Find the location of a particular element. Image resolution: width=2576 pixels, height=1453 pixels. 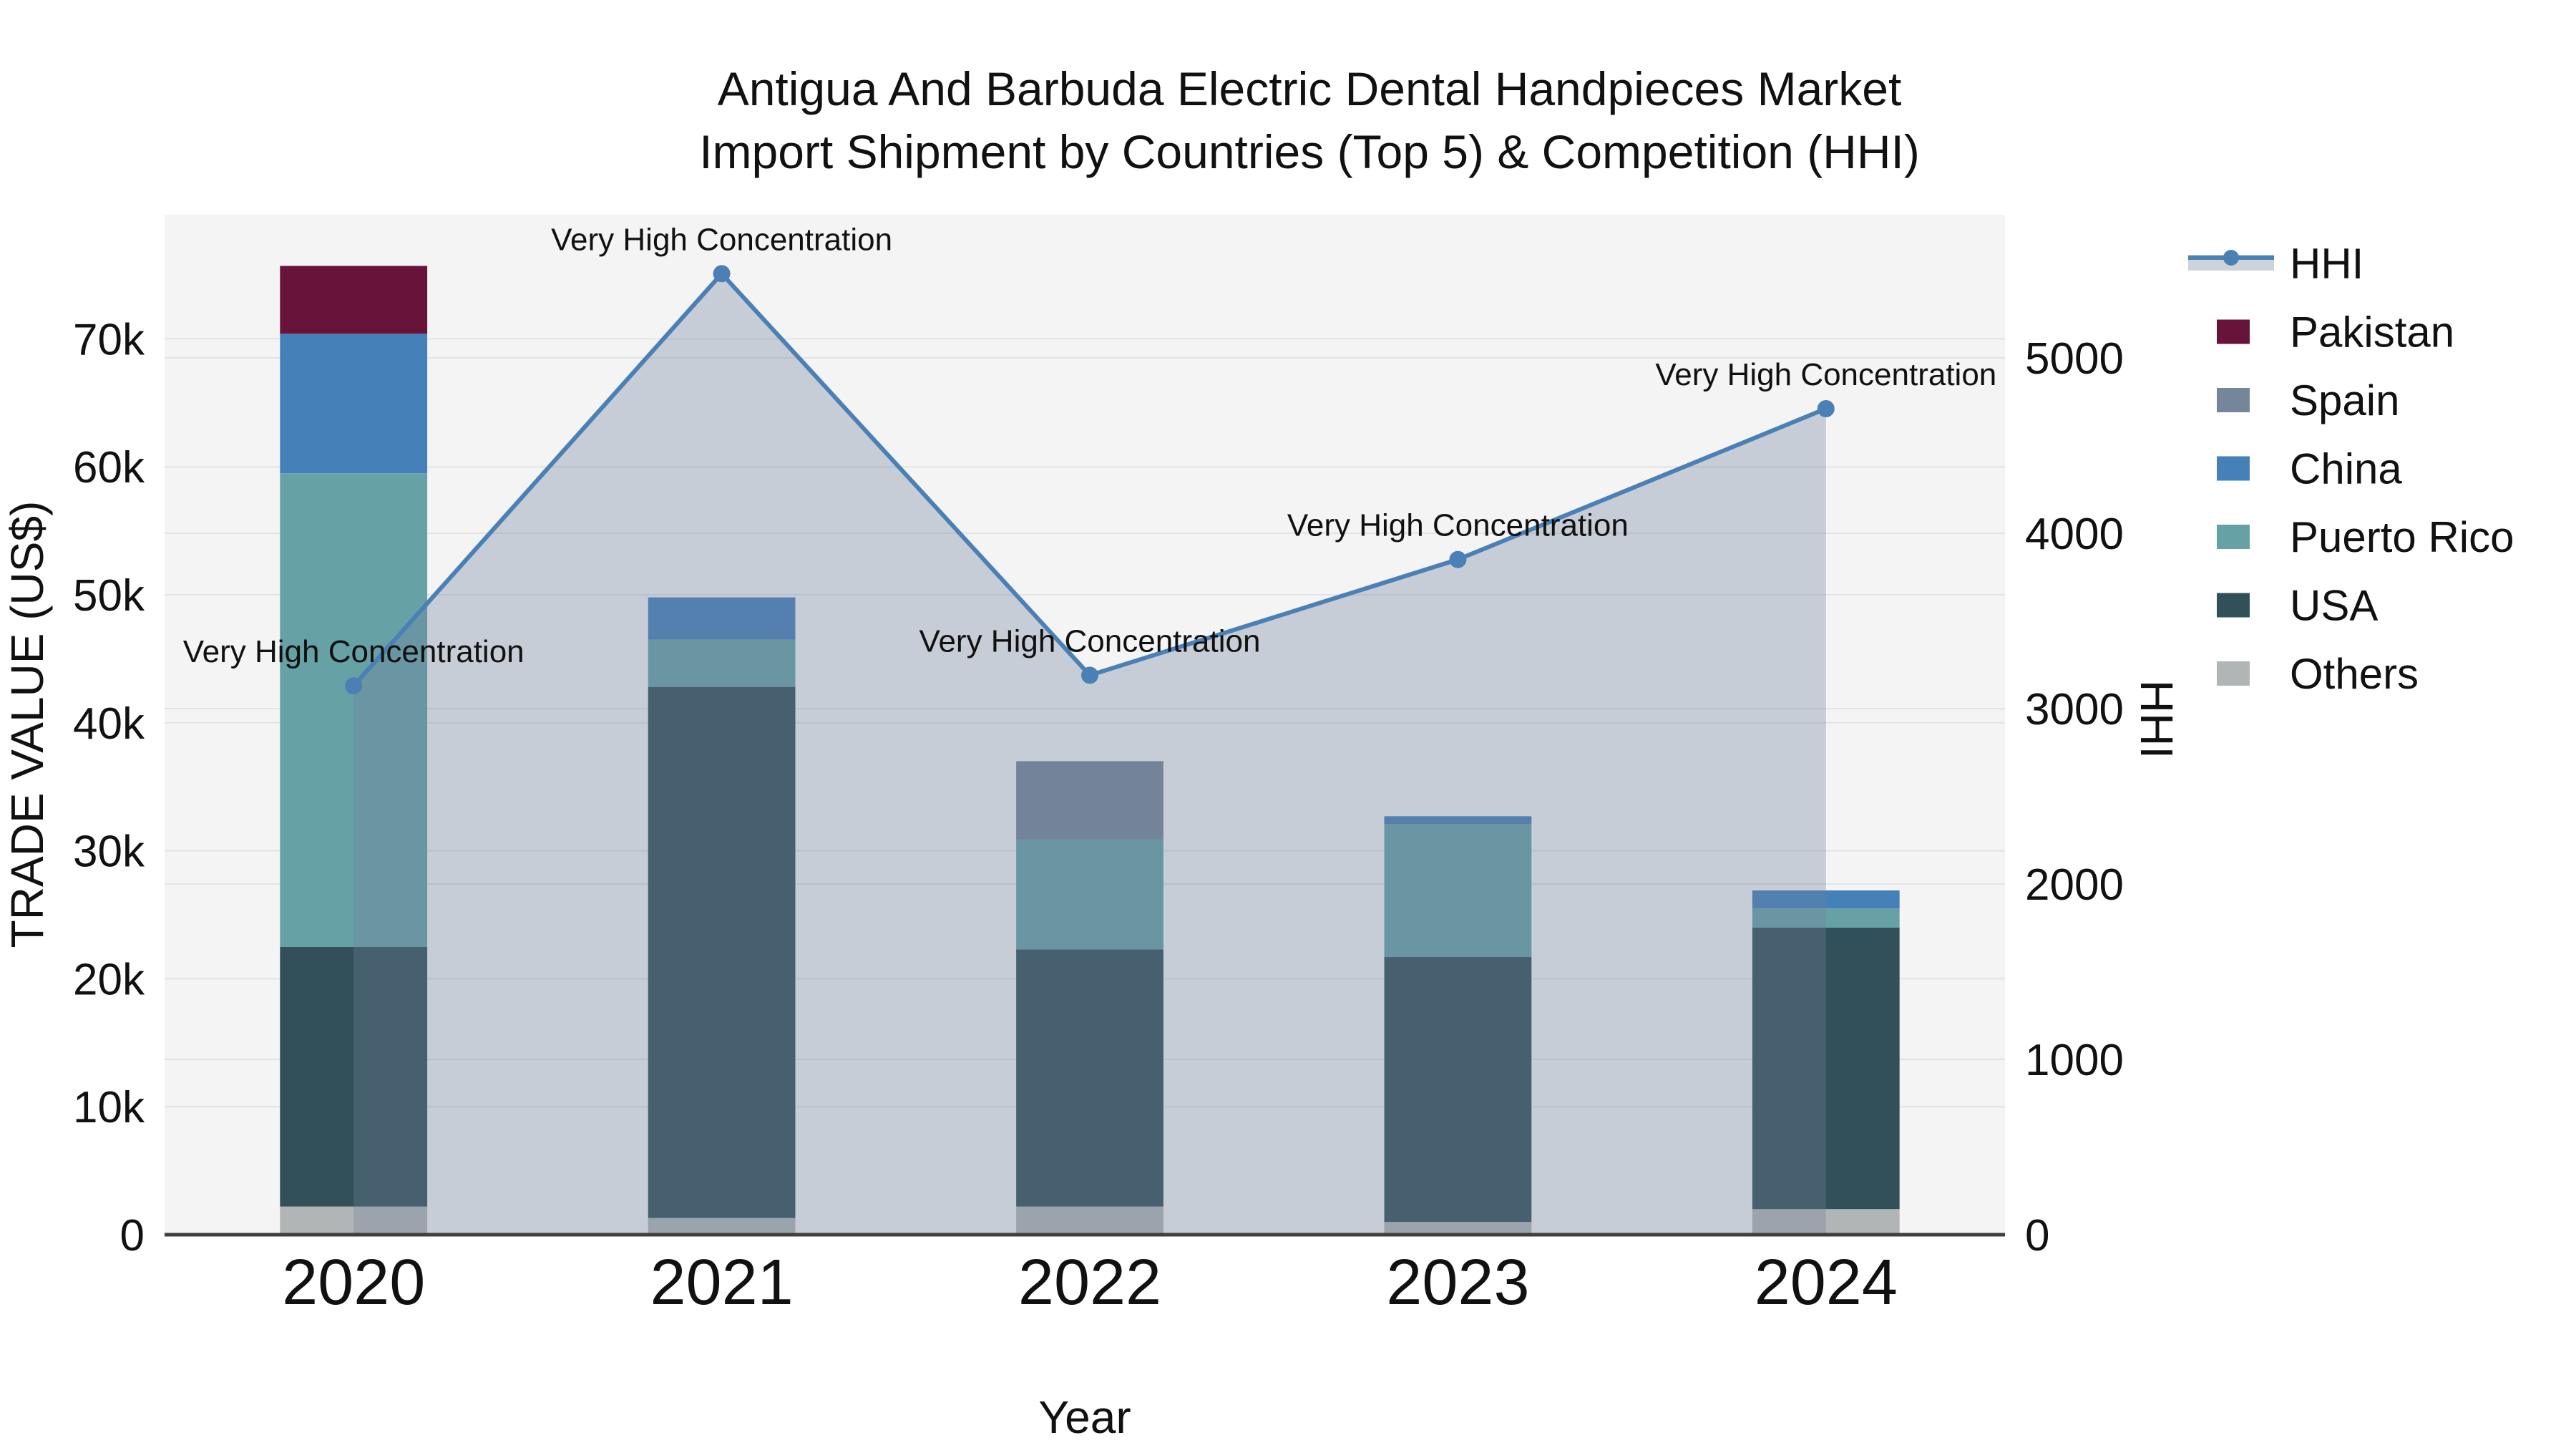

y-left-tick-40k: 40k is located at coordinates (109, 724).